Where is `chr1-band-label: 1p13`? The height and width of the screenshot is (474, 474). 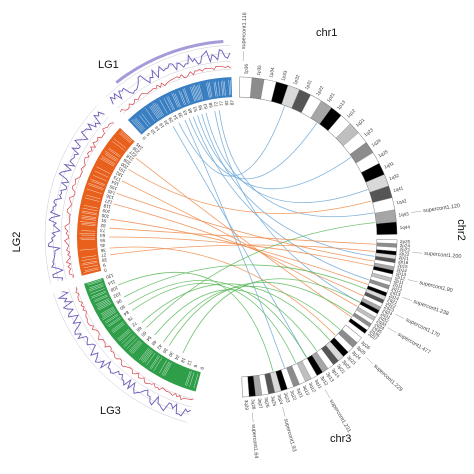 chr1-band-label: 1p13 is located at coordinates (341, 104).